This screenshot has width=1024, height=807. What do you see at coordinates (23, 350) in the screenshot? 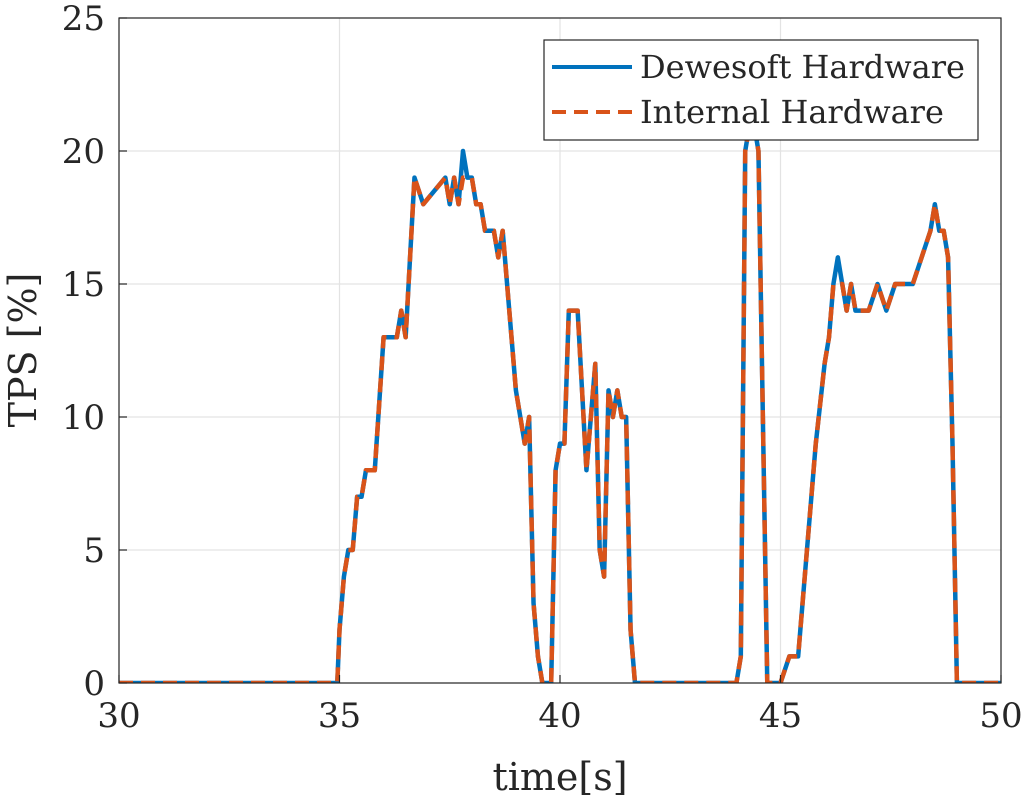
I see `y-axis-title: TPS [%]` at bounding box center [23, 350].